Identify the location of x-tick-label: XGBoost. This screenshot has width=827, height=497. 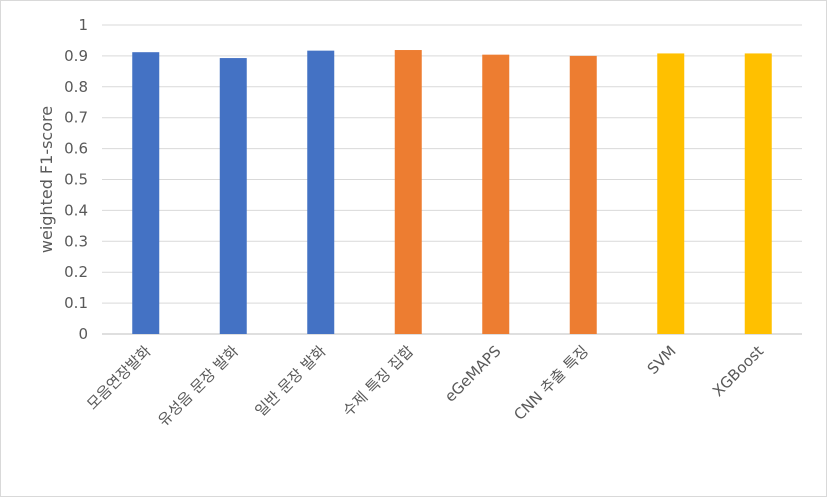
(738, 371).